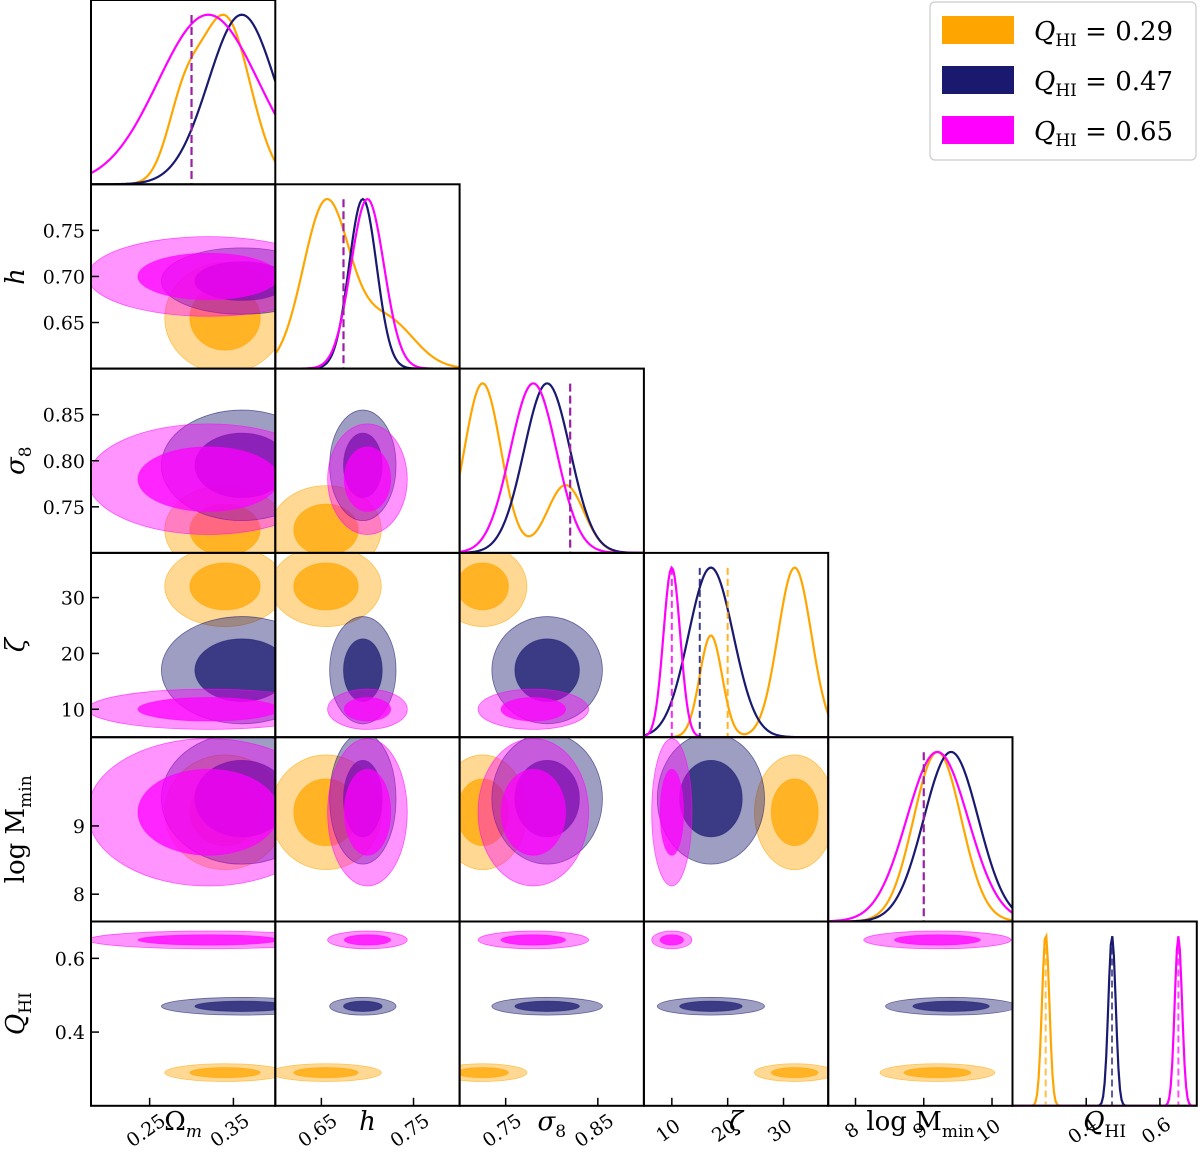 This screenshot has width=1200, height=1154. What do you see at coordinates (64, 508) in the screenshot?
I see `y-tick-label: 0.75` at bounding box center [64, 508].